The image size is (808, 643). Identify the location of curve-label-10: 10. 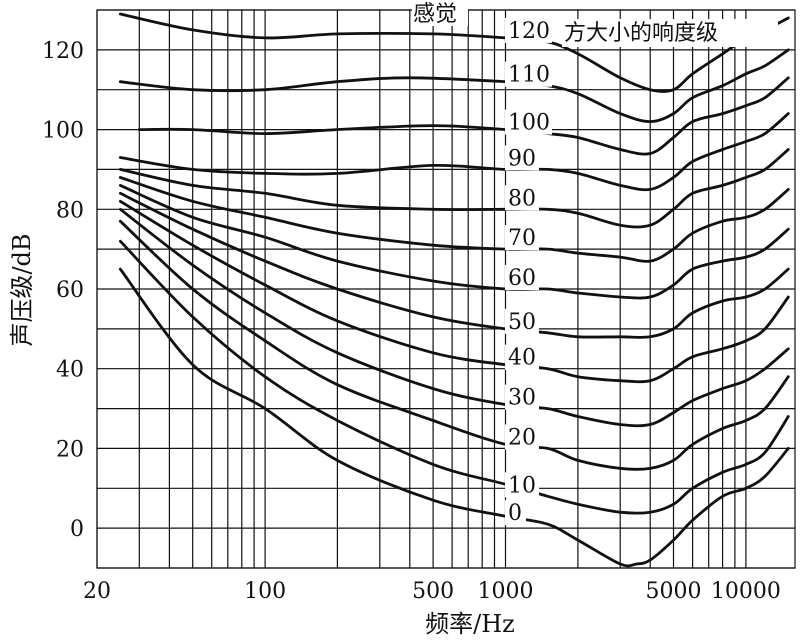
(522, 485).